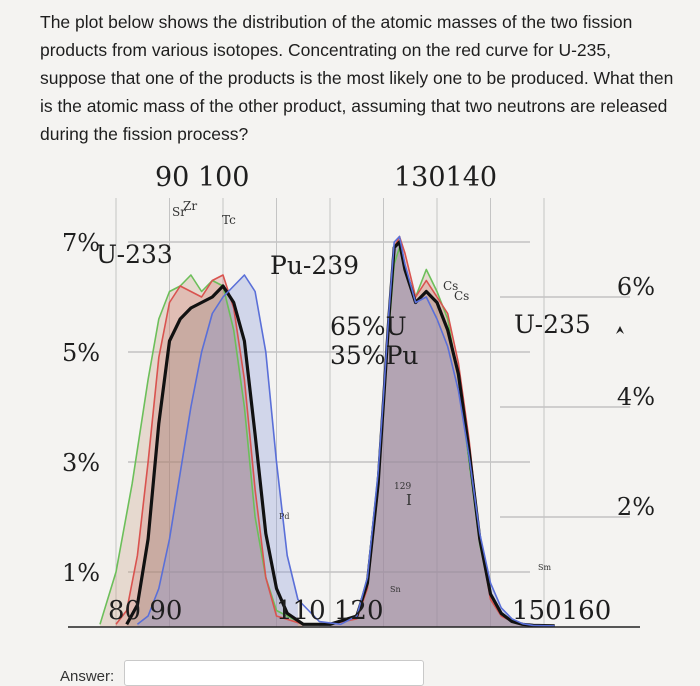 This screenshot has width=700, height=686. What do you see at coordinates (620, 330) in the screenshot?
I see `arrow-icon` at bounding box center [620, 330].